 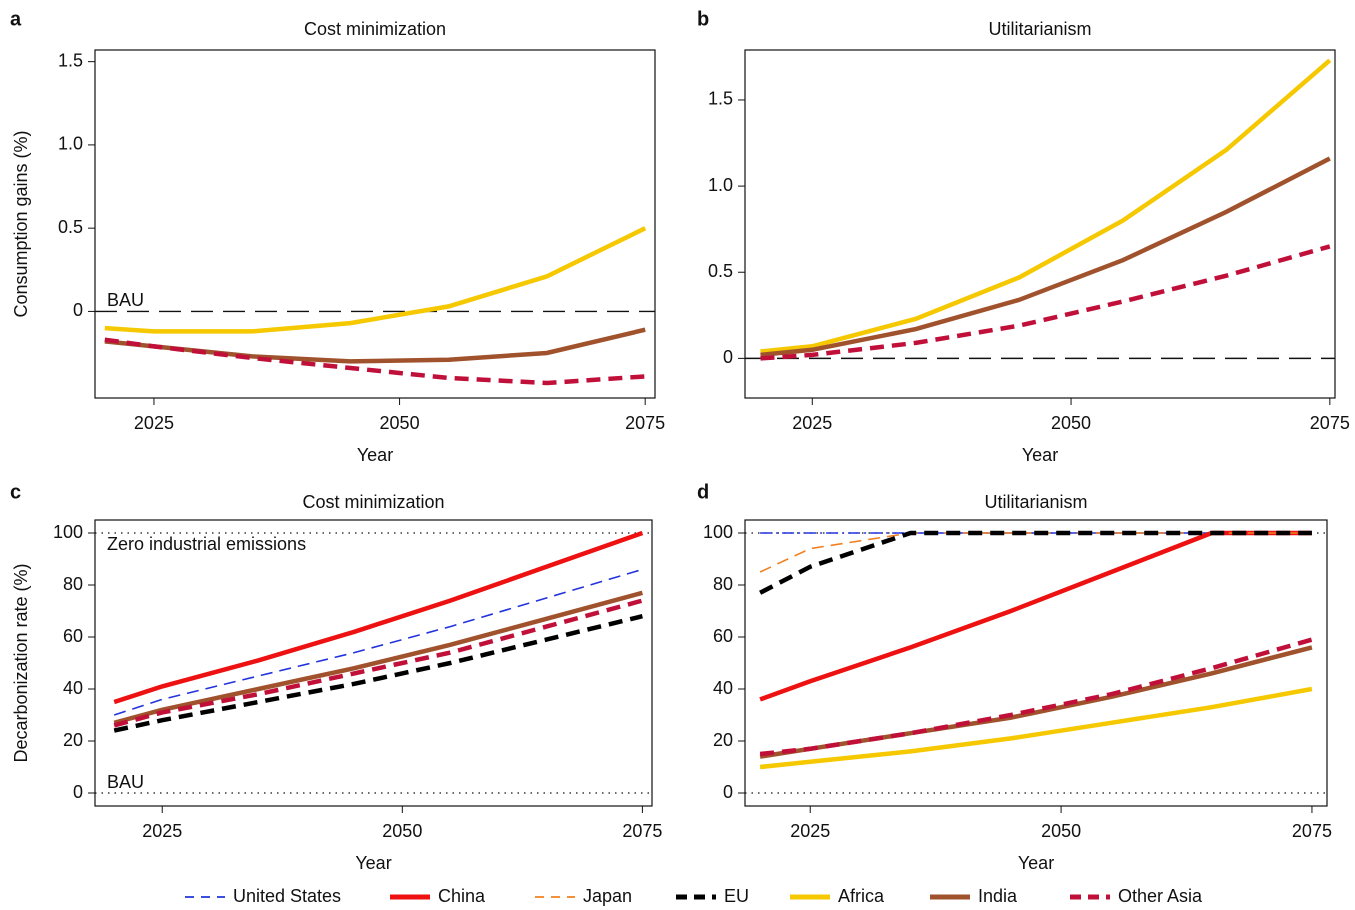 I want to click on legend-label: China, so click(x=462, y=896).